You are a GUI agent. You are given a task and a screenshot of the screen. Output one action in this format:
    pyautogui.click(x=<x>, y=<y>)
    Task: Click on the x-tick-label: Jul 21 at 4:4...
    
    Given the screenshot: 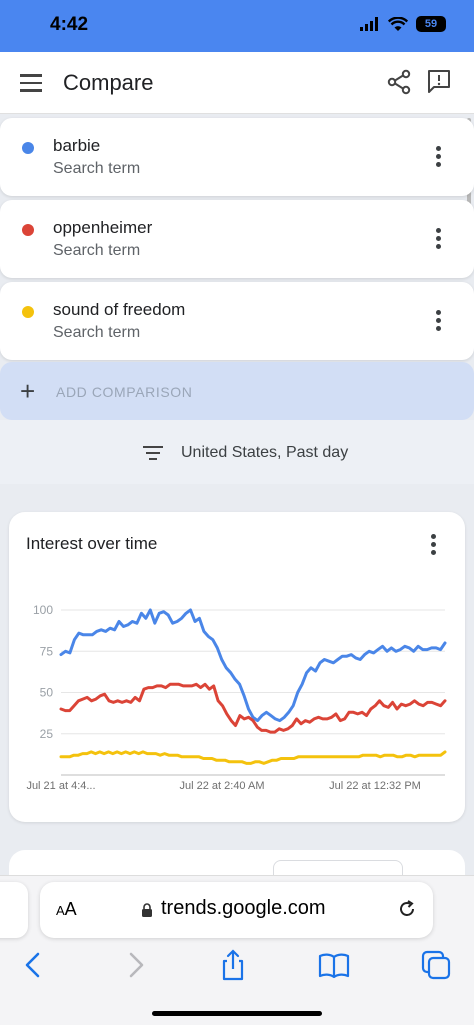 What is the action you would take?
    pyautogui.click(x=60, y=786)
    